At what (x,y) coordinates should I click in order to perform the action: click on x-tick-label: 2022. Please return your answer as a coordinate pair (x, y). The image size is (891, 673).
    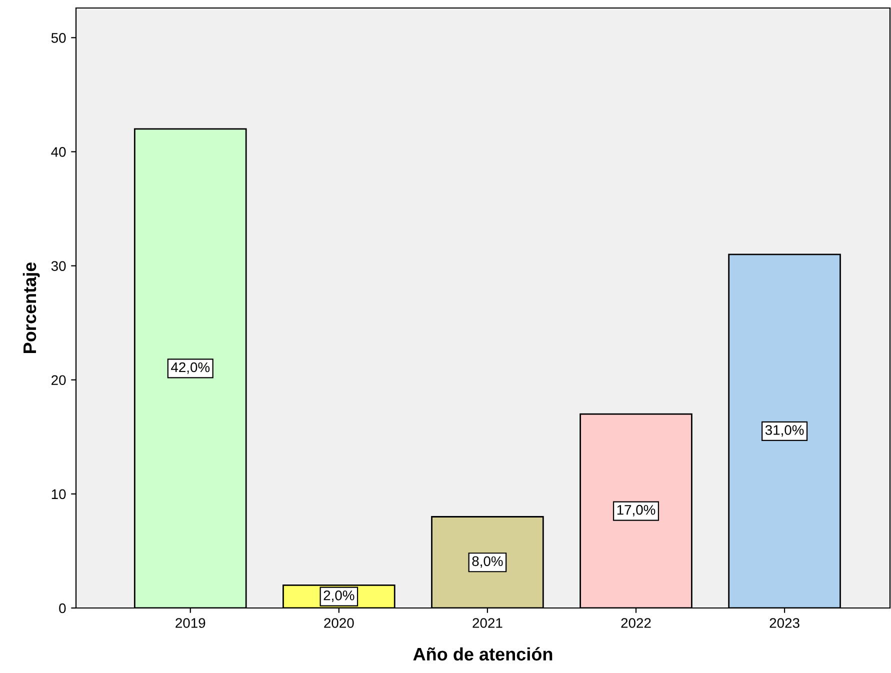
    Looking at the image, I should click on (636, 623).